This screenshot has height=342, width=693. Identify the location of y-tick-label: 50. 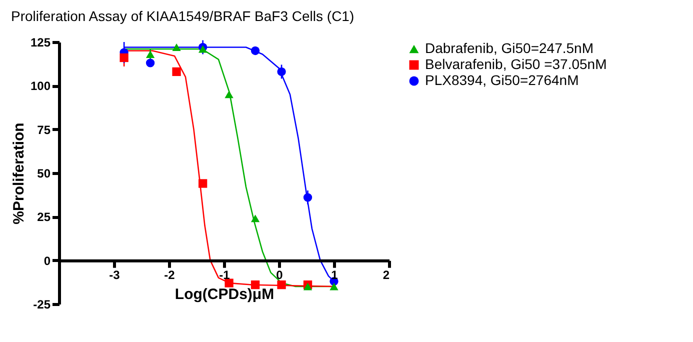
(44, 173).